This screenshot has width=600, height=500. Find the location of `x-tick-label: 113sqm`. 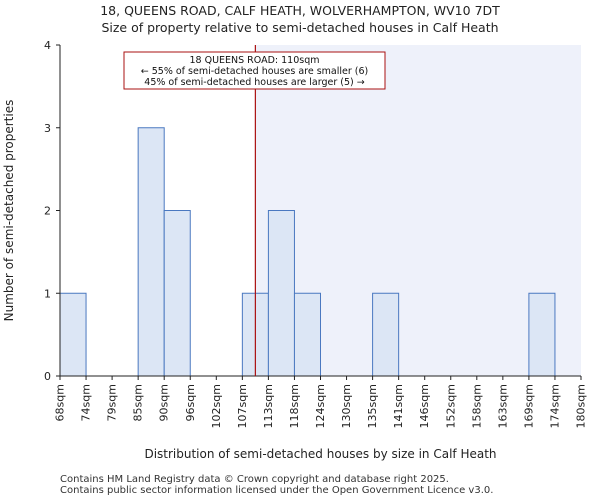

x-tick-label: 113sqm is located at coordinates (268, 406).